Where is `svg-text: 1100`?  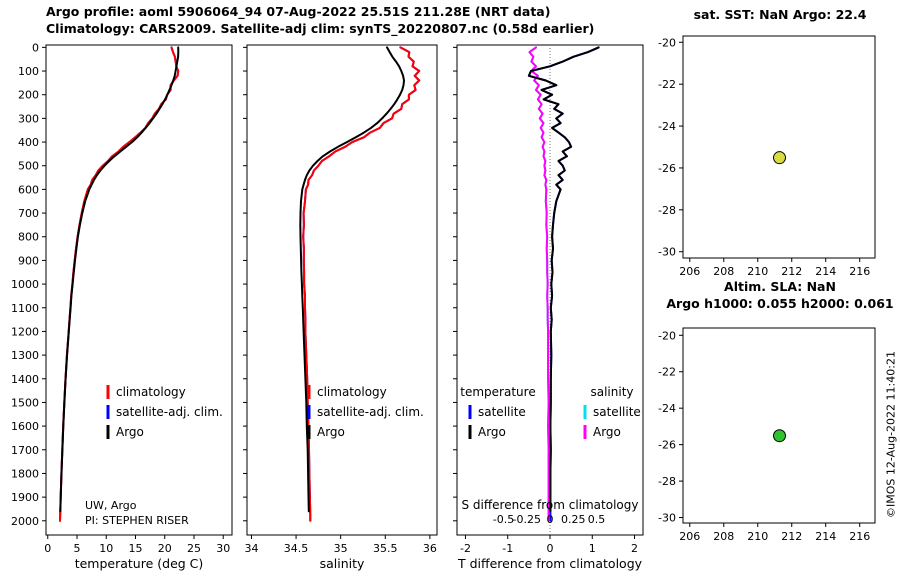
svg-text: 1100 is located at coordinates (25, 308).